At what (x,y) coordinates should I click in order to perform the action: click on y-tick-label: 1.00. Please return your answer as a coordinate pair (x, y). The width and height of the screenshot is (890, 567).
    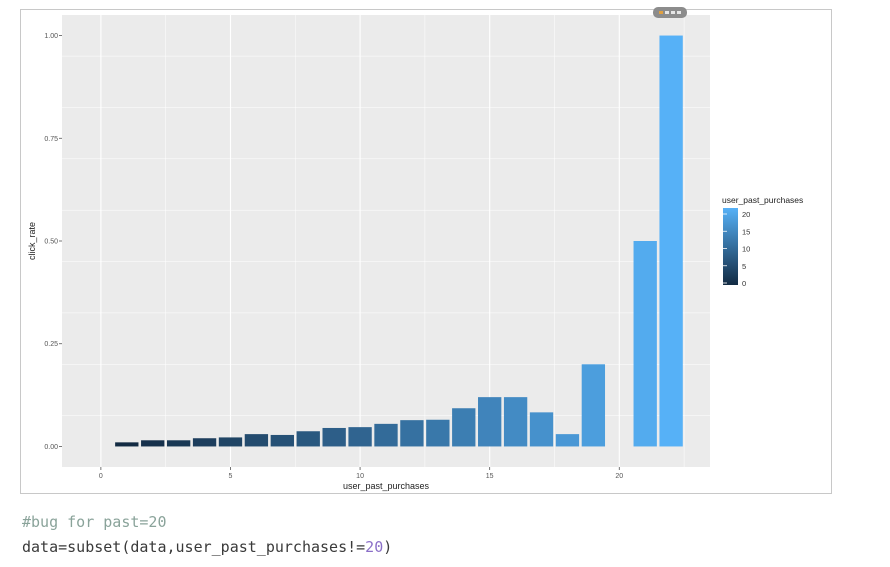
    Looking at the image, I should click on (51, 36).